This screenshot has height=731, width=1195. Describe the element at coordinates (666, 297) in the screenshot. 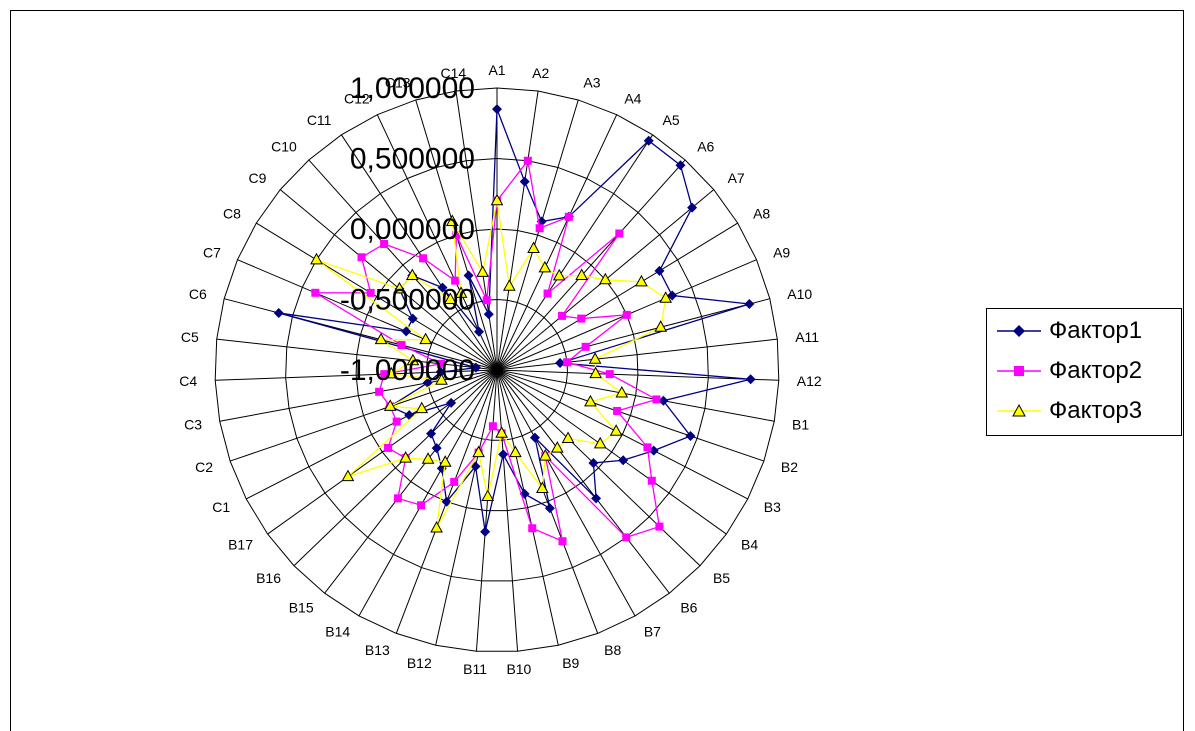

I see `data-point-A9` at that location.